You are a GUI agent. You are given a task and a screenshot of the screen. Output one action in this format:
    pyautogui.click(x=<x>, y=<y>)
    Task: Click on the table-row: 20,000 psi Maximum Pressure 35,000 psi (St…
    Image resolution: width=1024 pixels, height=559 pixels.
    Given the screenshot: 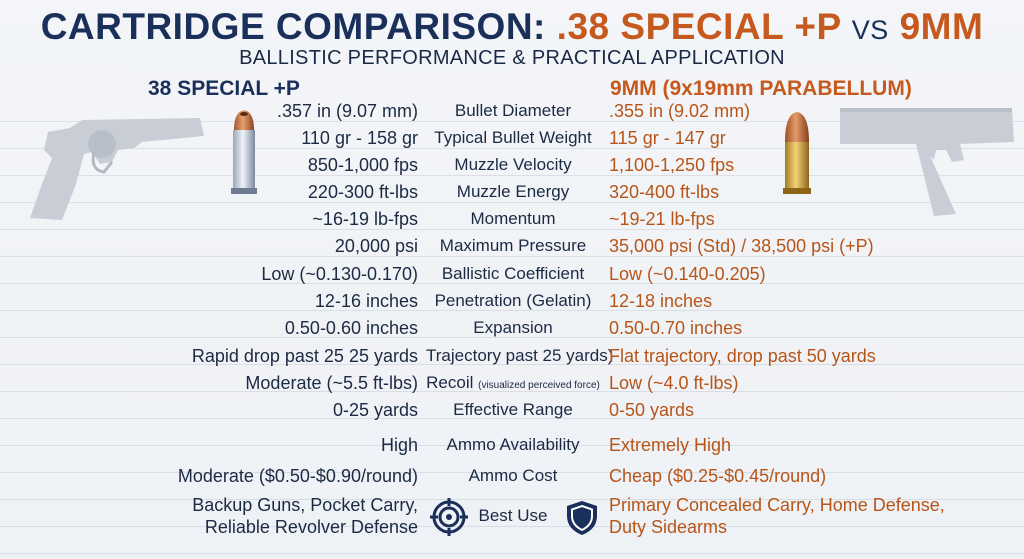 What is the action you would take?
    pyautogui.click(x=512, y=249)
    